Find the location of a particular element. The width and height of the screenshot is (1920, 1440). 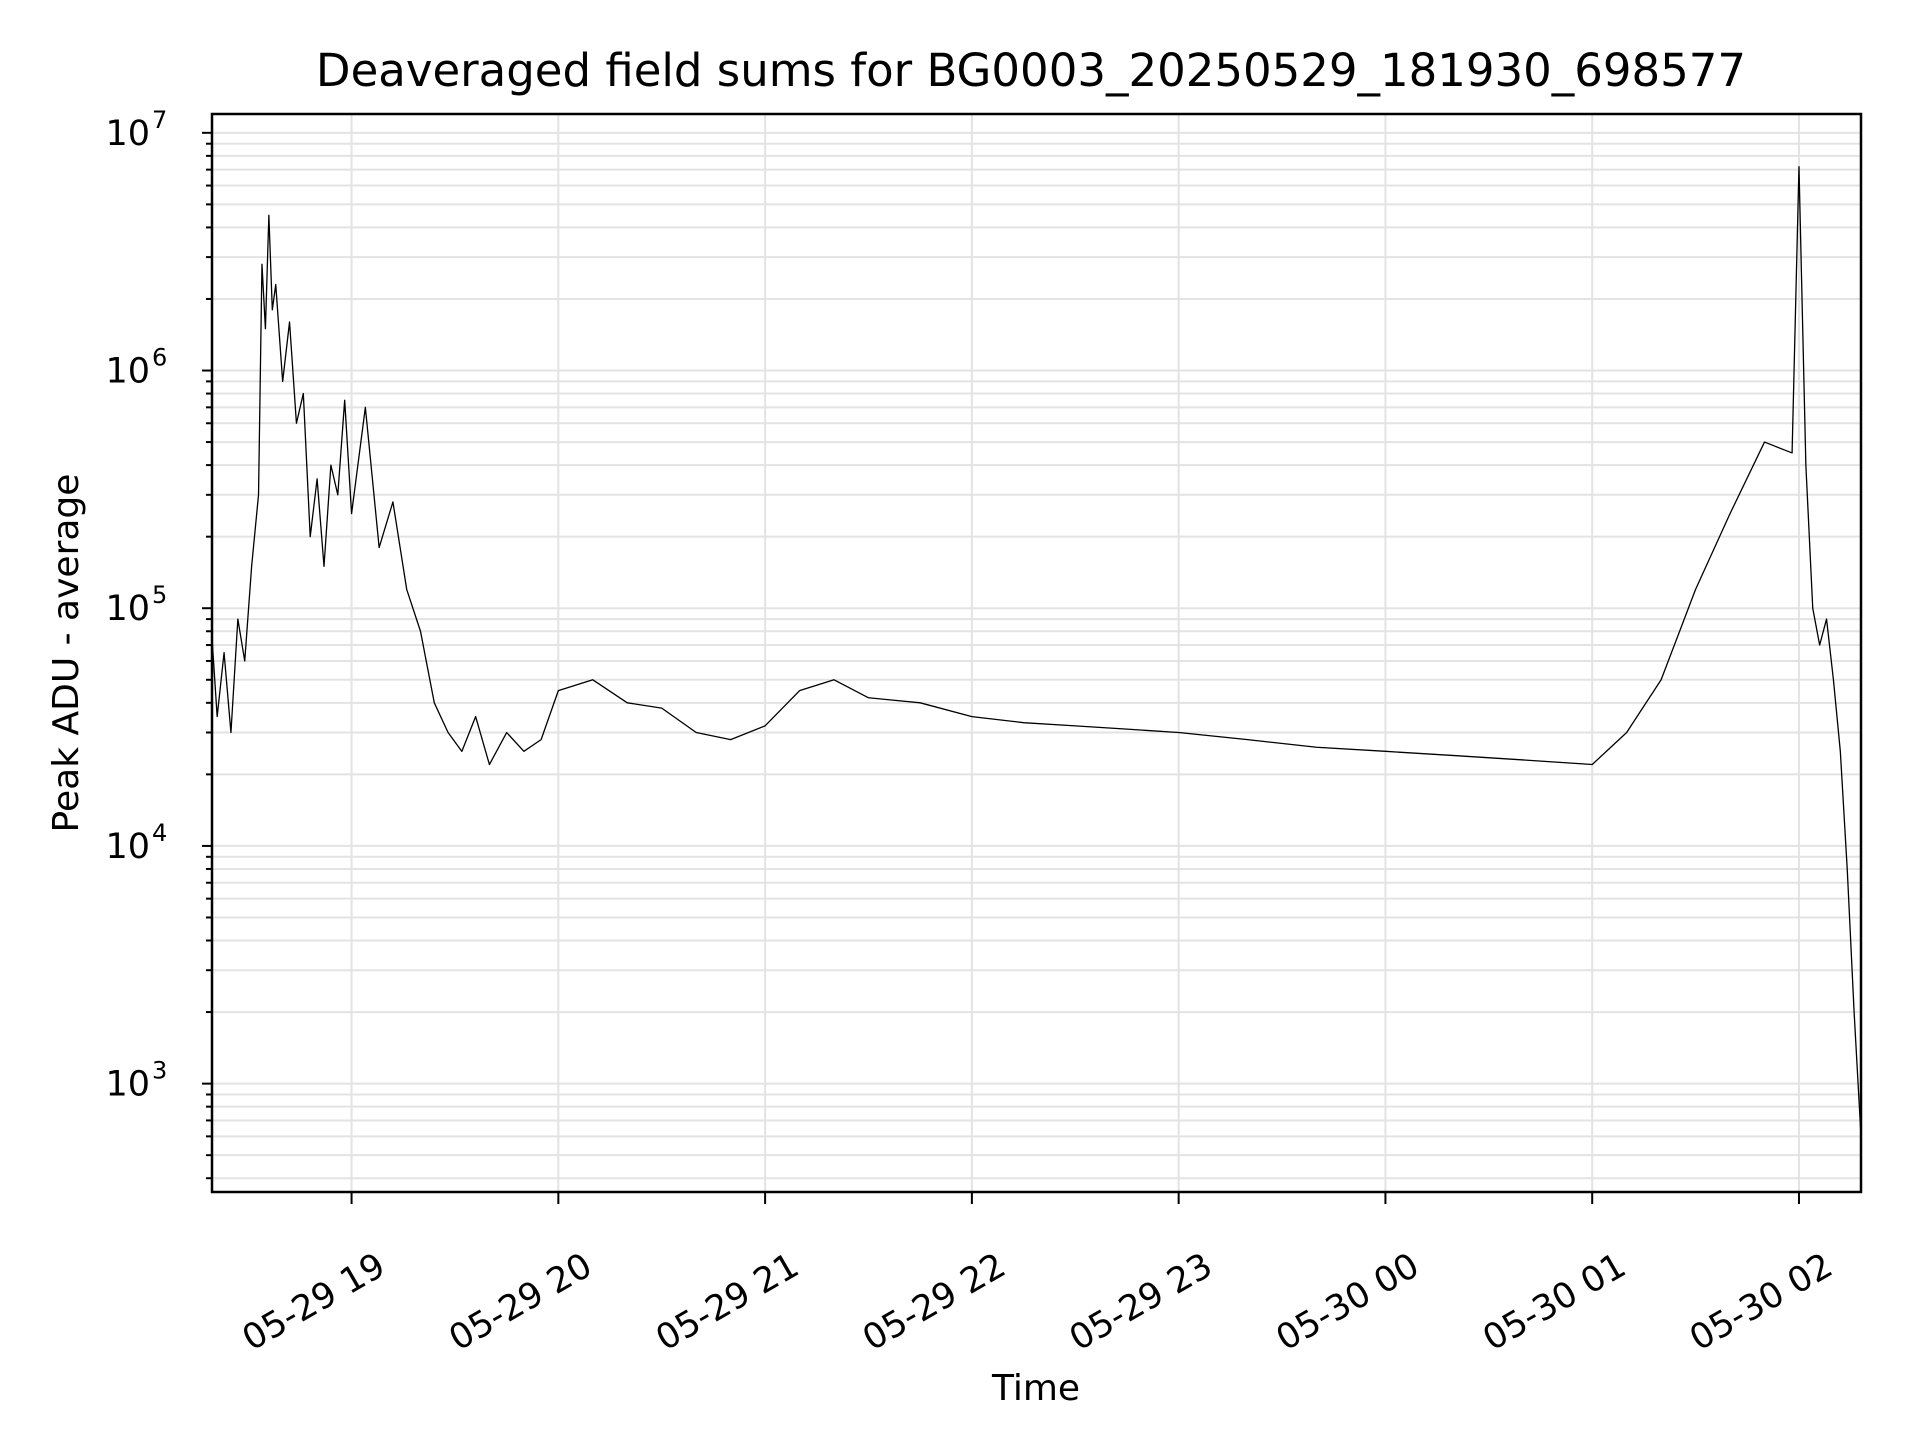

x-tick-label: 05-29 20 is located at coordinates (521, 1302).